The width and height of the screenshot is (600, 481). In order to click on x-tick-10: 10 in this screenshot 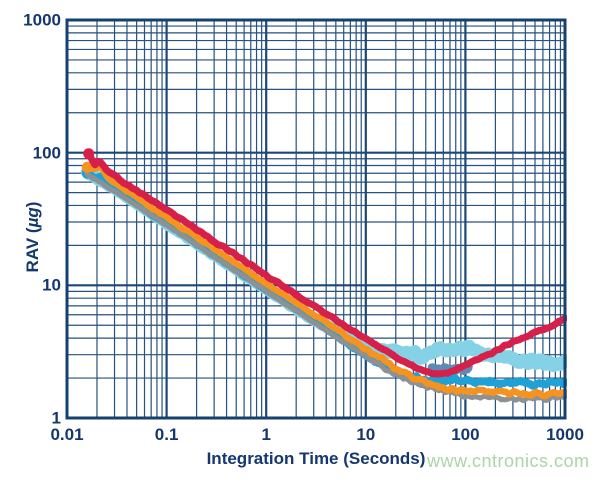, I will do `click(366, 434)`.